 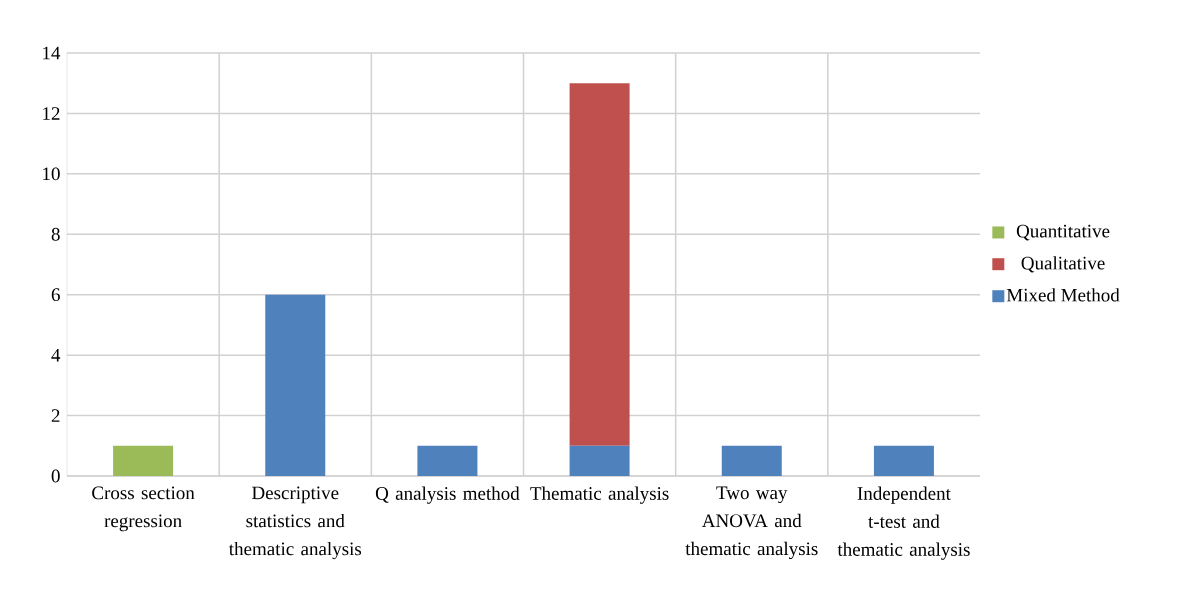 What do you see at coordinates (1063, 295) in the screenshot?
I see `legend-label: Mixed Method` at bounding box center [1063, 295].